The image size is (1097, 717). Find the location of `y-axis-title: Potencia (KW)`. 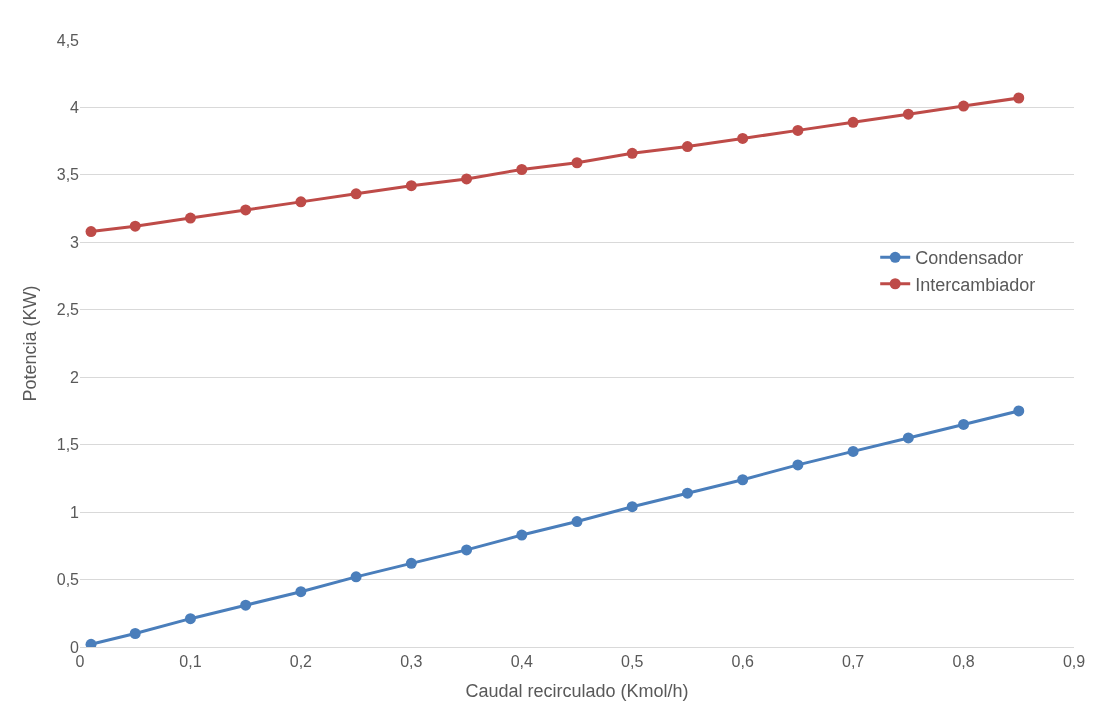

y-axis-title: Potencia (KW) is located at coordinates (29, 343).